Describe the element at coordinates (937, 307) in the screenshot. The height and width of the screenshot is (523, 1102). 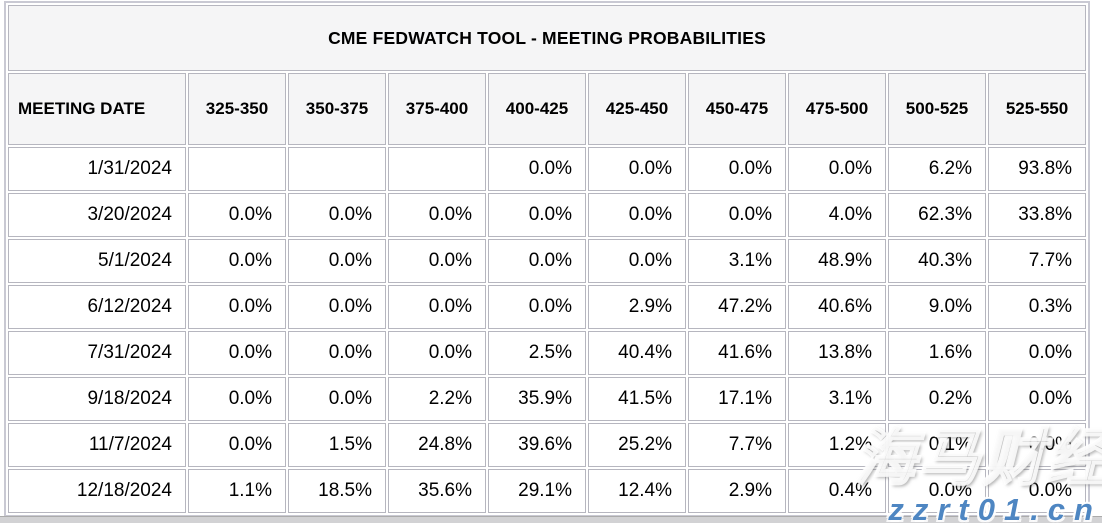
I see `probability-cell: 9.0%` at that location.